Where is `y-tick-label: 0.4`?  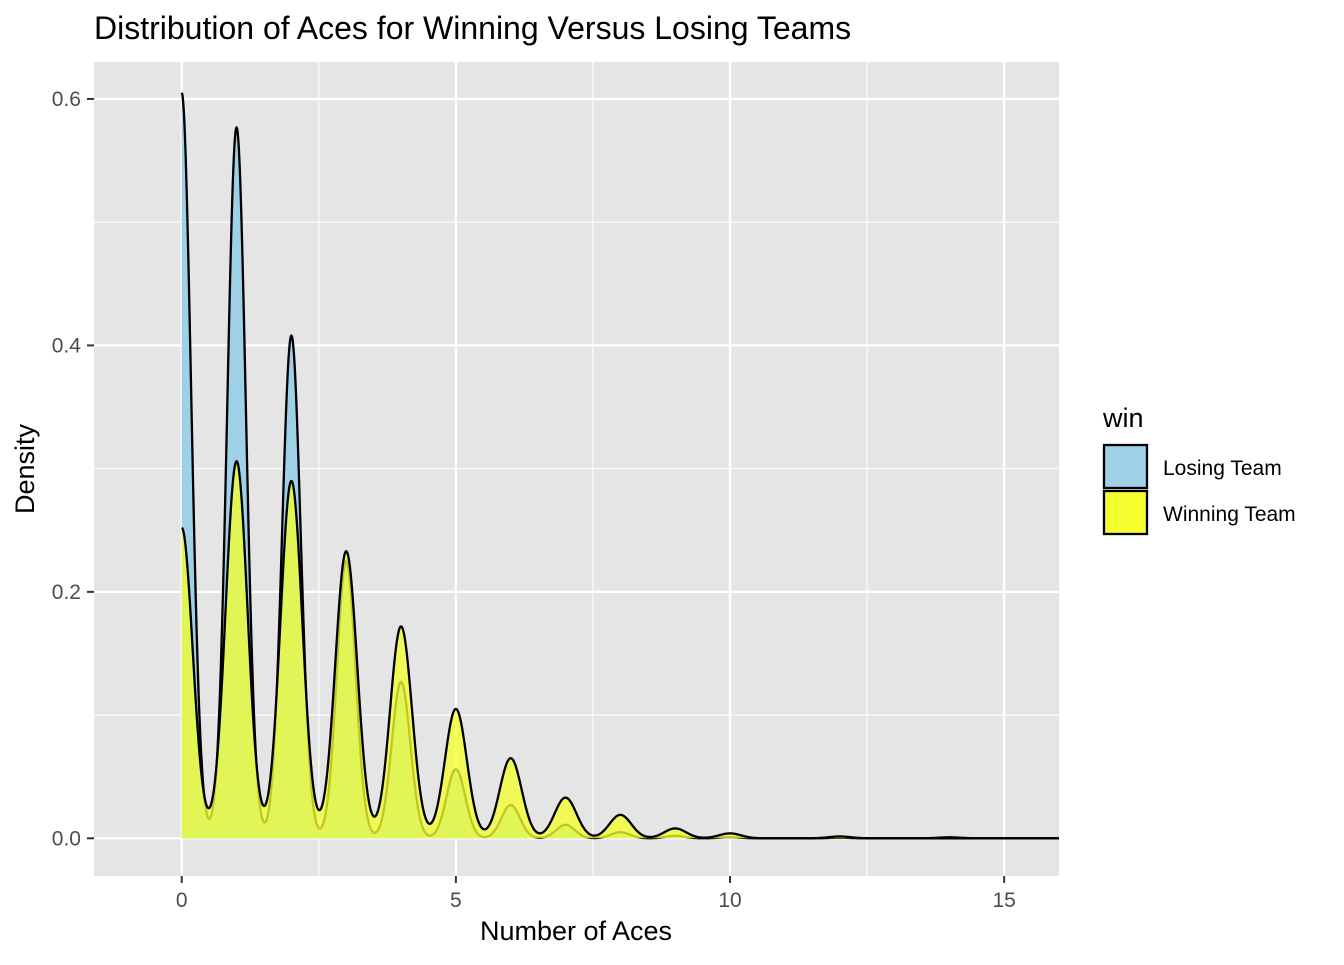 y-tick-label: 0.4 is located at coordinates (67, 345).